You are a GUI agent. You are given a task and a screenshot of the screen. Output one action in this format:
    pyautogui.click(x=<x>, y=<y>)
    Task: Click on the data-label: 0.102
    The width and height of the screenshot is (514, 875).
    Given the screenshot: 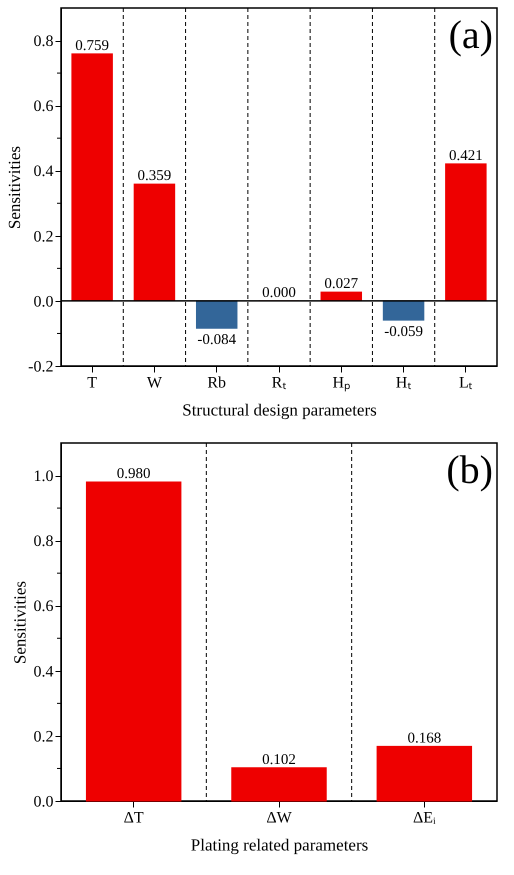 What is the action you would take?
    pyautogui.click(x=279, y=760)
    